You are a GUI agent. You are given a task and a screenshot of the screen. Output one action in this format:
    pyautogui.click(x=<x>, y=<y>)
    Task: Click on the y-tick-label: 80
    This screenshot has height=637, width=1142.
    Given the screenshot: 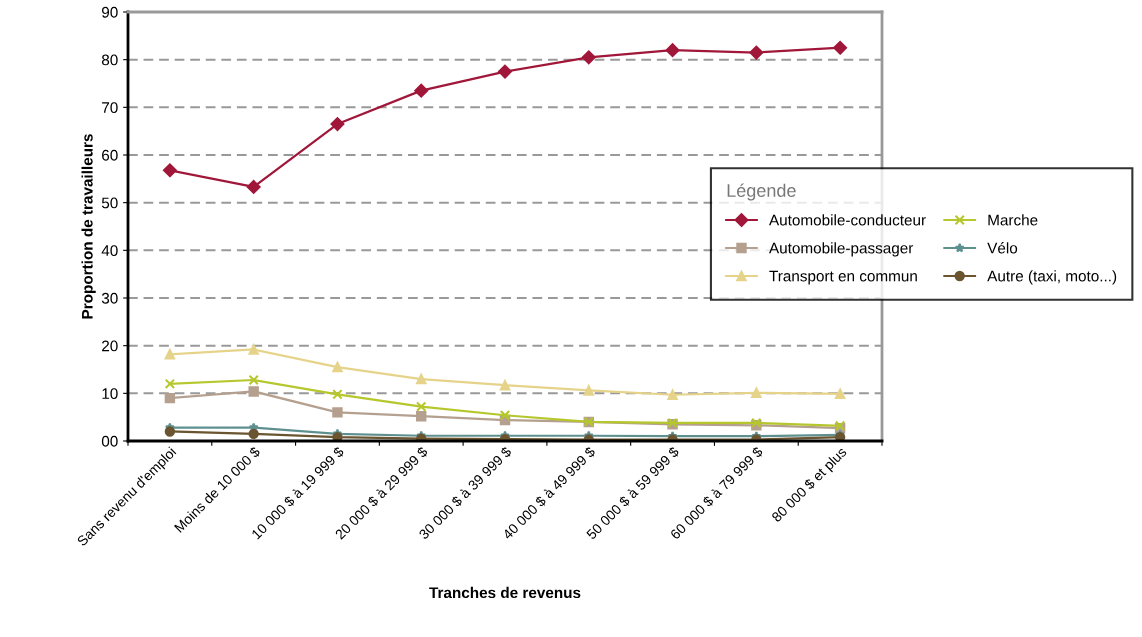 What is the action you would take?
    pyautogui.click(x=109, y=60)
    